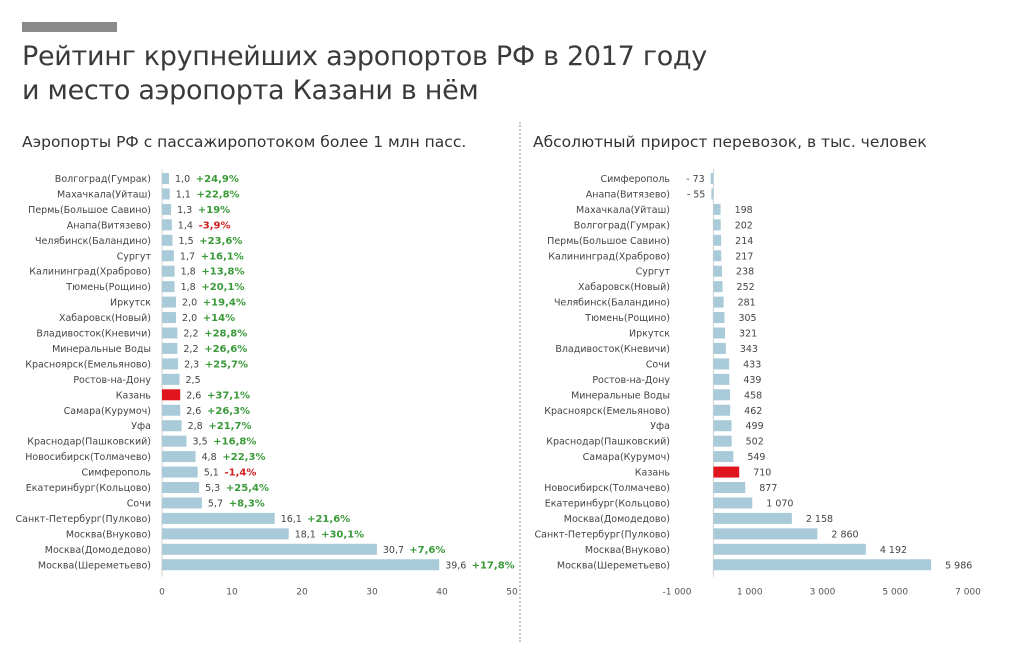 The image size is (1024, 658). Describe the element at coordinates (107, 411) in the screenshot. I see `left-category-label: Самара(Курумоч)` at that location.